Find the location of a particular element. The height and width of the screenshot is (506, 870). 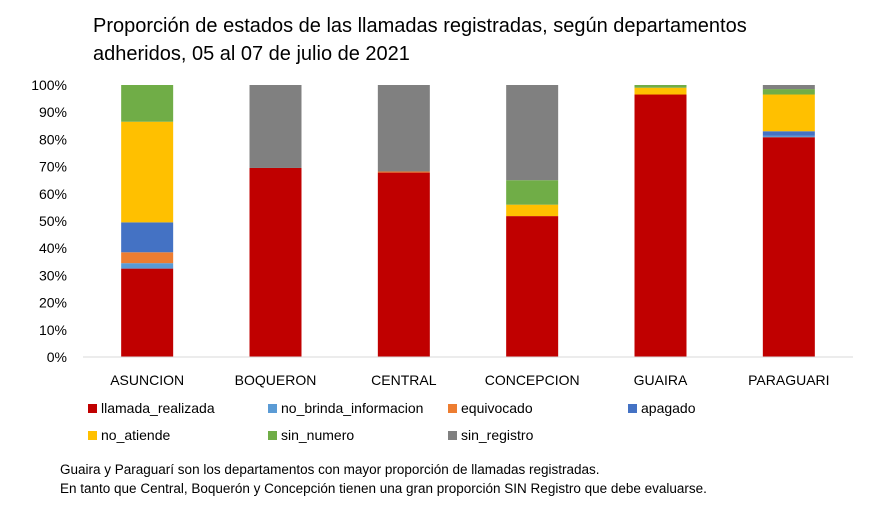

legend-label: sin_registro is located at coordinates (497, 435).